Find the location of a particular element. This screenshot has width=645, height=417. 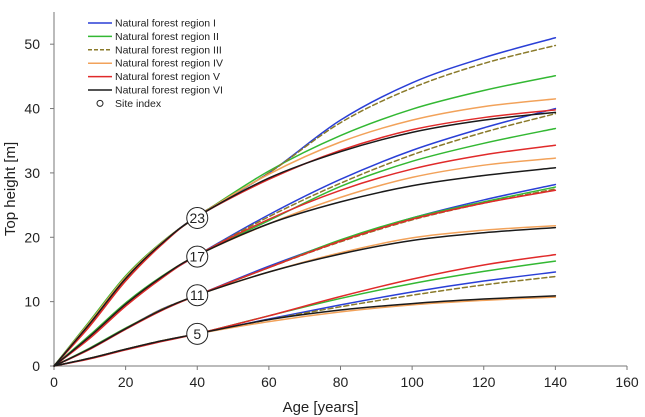

y-axis-title: Top height [m] is located at coordinates (10, 189).